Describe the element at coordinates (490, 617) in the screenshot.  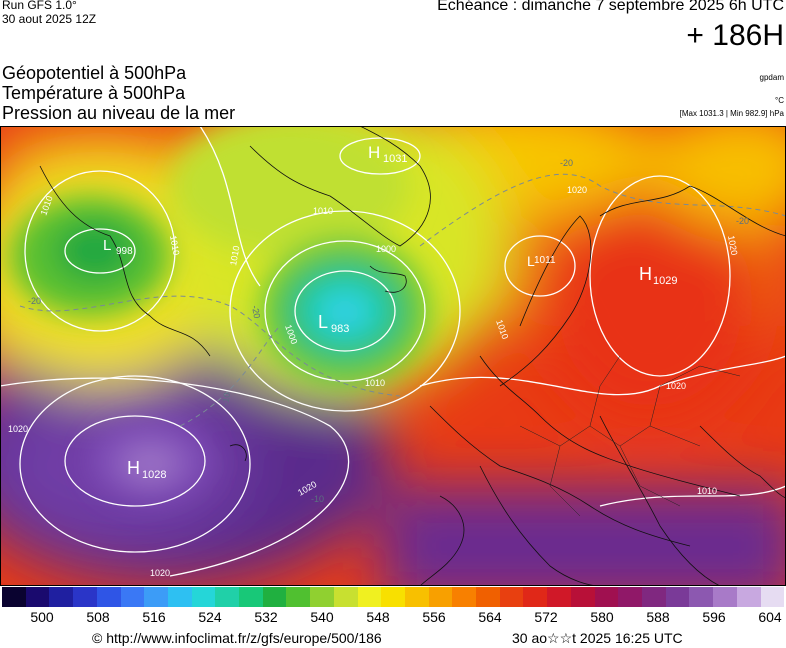
I see `colorbar-tick-label: 564` at that location.